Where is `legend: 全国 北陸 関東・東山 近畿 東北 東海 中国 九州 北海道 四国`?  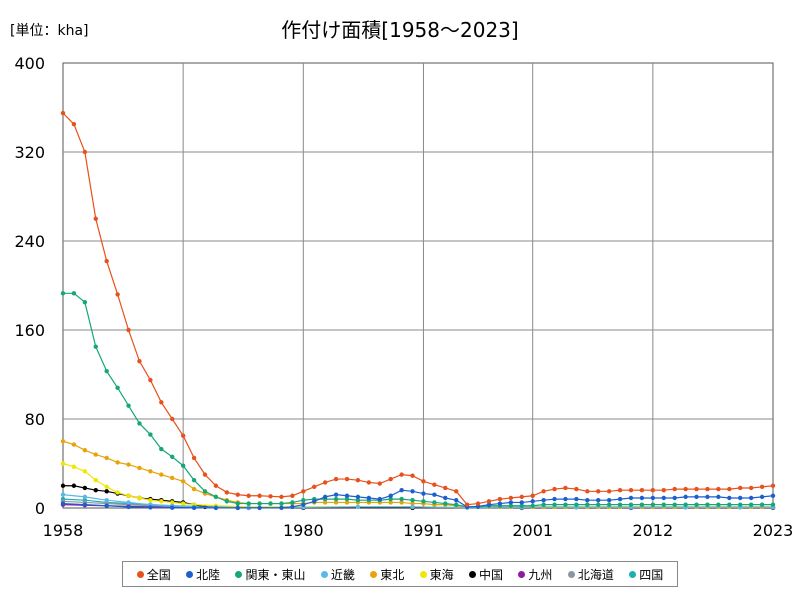 legend: 全国 北陸 関東・東山 近畿 東北 東海 中国 九州 北海道 四国 is located at coordinates (400, 574).